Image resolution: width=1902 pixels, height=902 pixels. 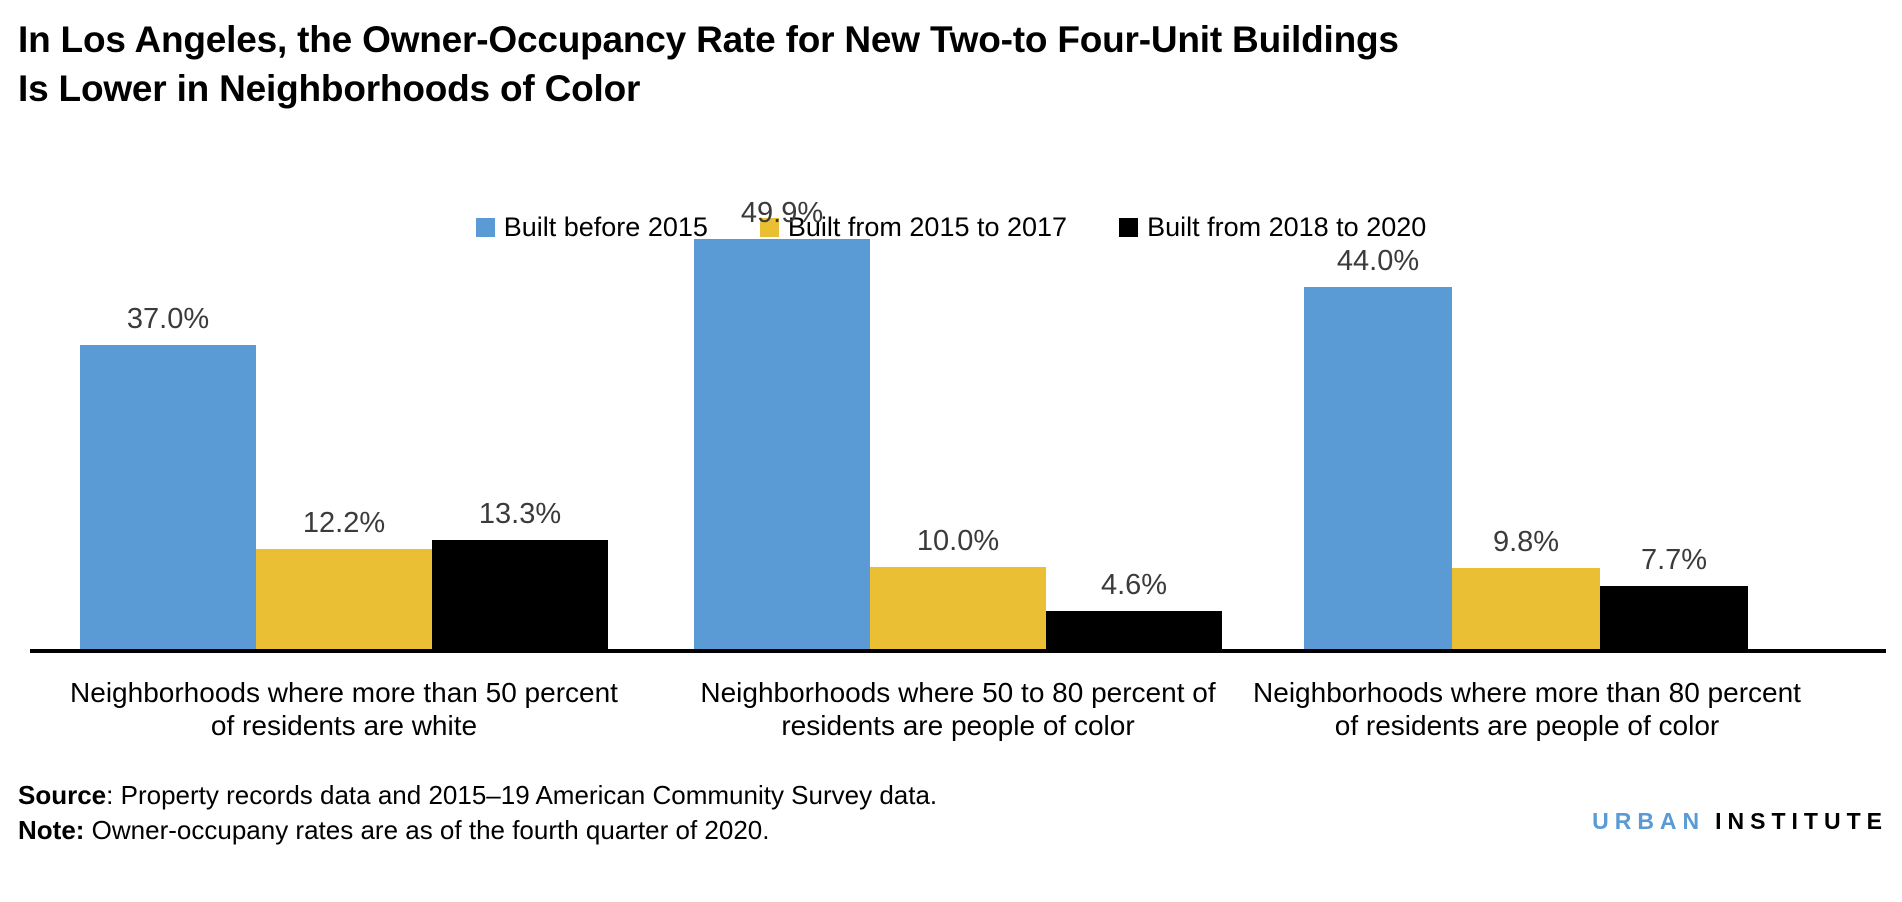 What do you see at coordinates (1526, 542) in the screenshot?
I see `bar-value-label: 9.8%` at bounding box center [1526, 542].